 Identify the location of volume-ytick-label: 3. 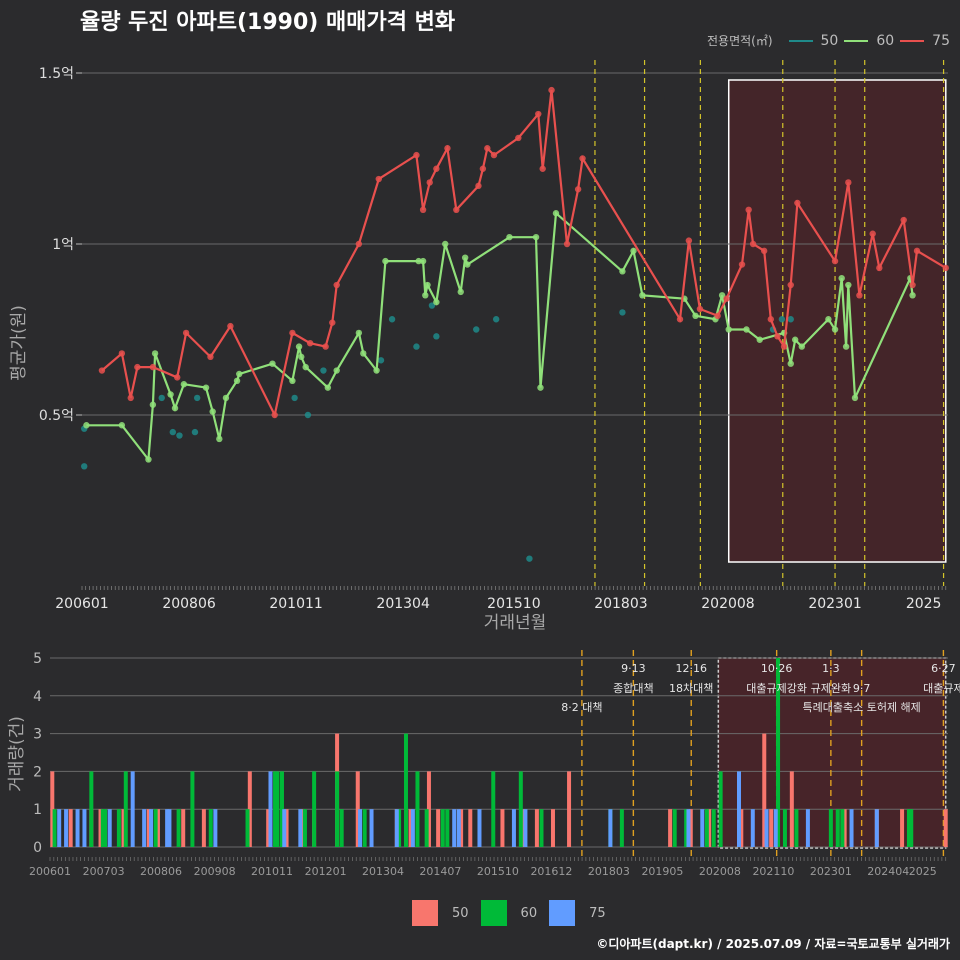
(37, 735).